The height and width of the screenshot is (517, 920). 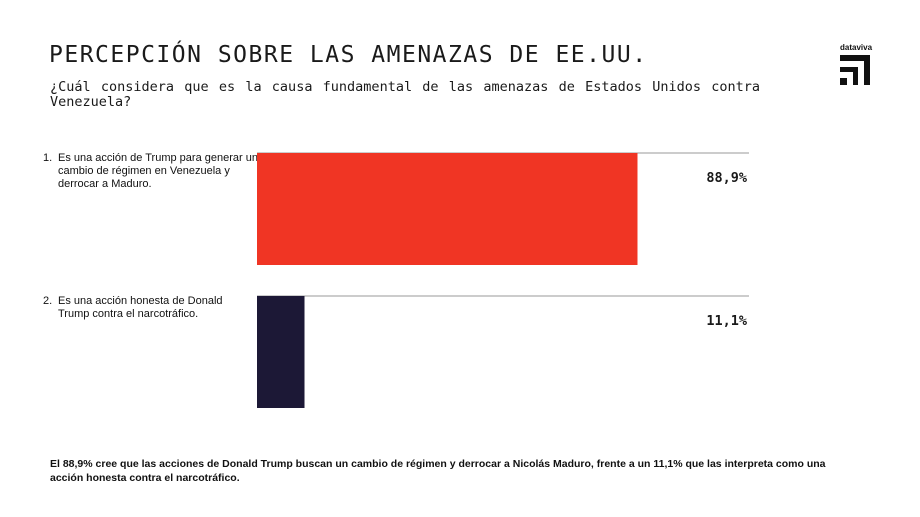 What do you see at coordinates (856, 47) in the screenshot?
I see `logo-text: dataviva` at bounding box center [856, 47].